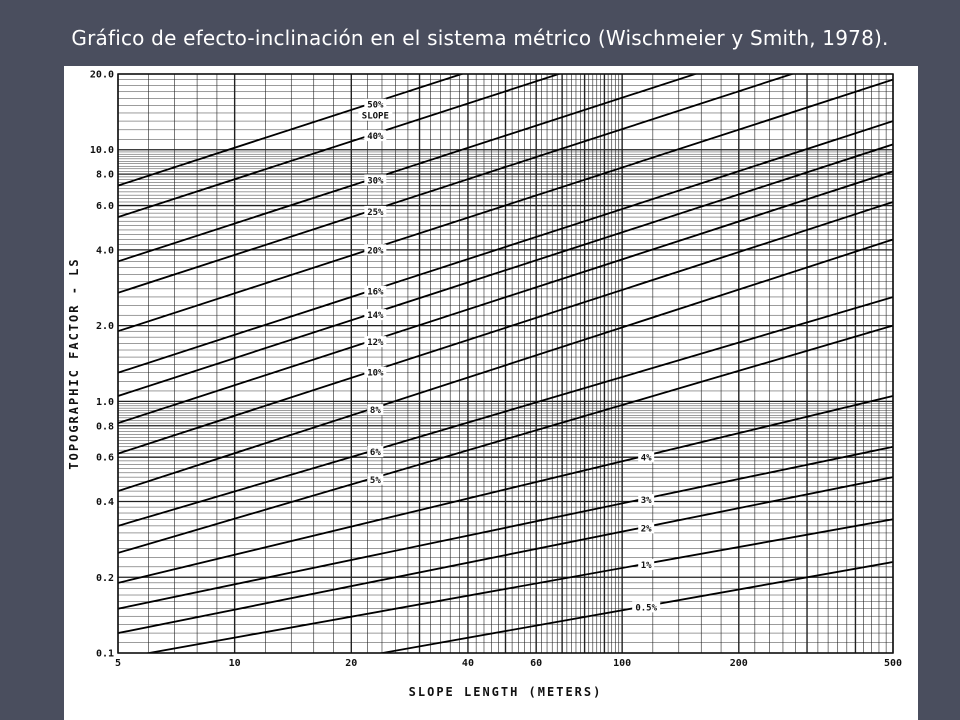 The image size is (960, 720). Describe the element at coordinates (739, 663) in the screenshot. I see `x-tick-label: 200` at that location.